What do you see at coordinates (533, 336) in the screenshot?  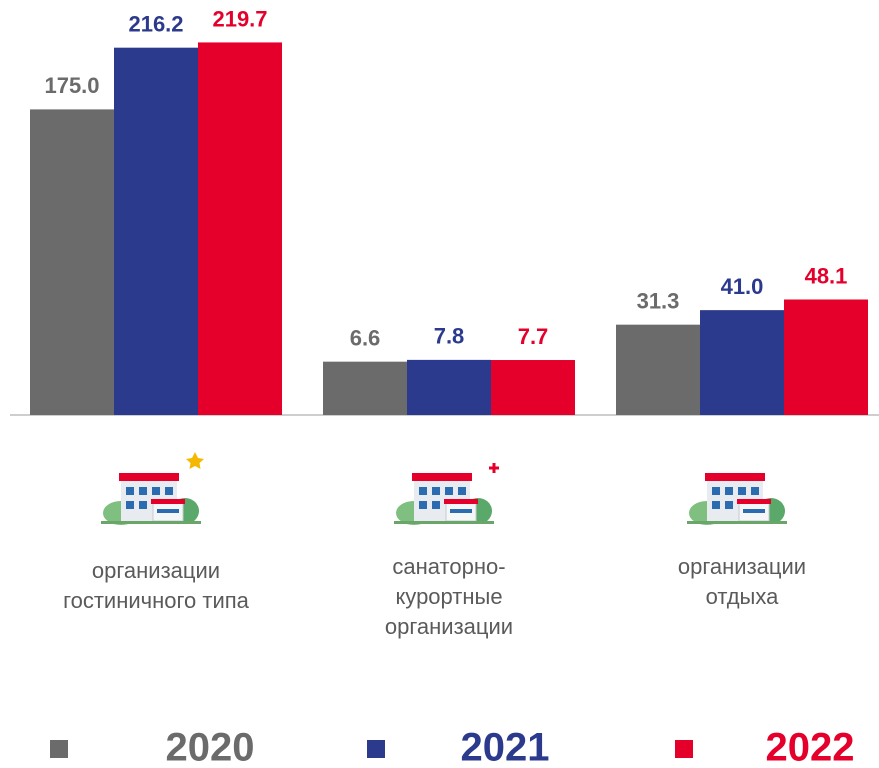 I see `value-label: 7.7` at bounding box center [533, 336].